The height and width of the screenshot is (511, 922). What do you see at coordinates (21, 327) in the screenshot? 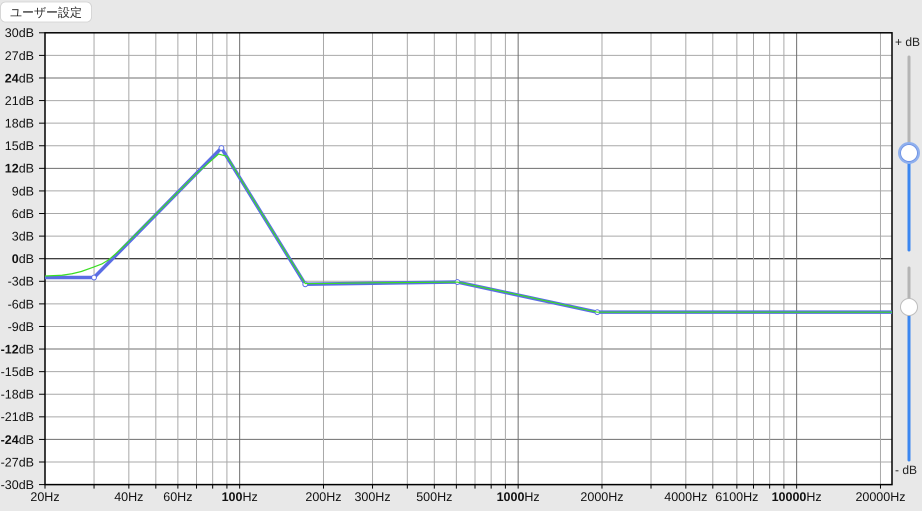
I see `y-tick-label: -9dB` at bounding box center [21, 327].